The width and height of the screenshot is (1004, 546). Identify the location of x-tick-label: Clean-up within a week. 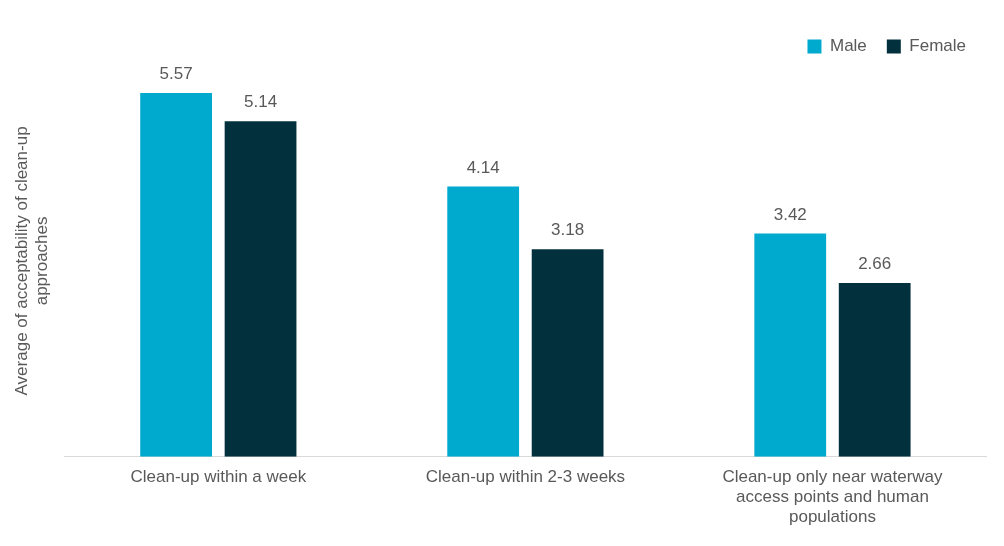
(218, 476).